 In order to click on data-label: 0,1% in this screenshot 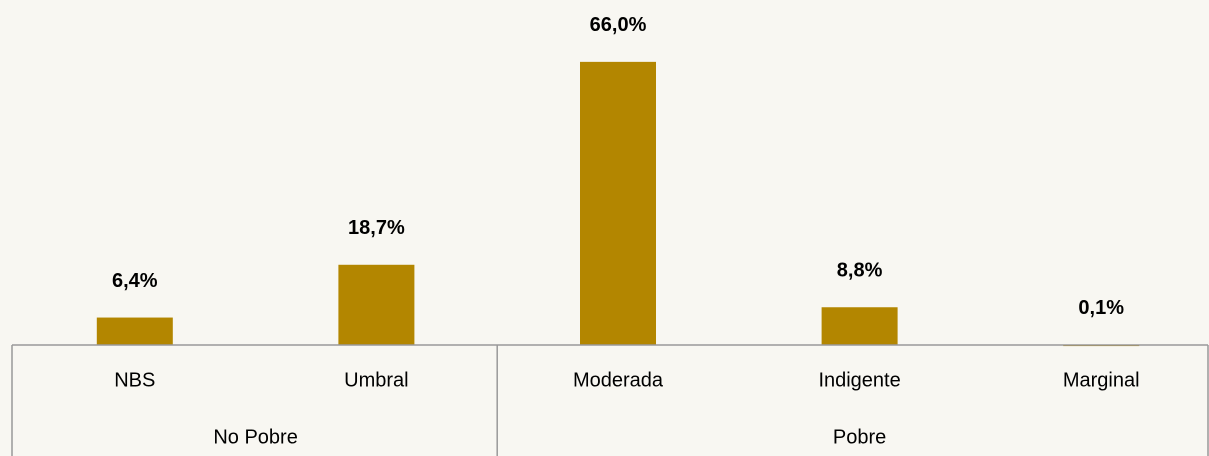, I will do `click(1101, 308)`.